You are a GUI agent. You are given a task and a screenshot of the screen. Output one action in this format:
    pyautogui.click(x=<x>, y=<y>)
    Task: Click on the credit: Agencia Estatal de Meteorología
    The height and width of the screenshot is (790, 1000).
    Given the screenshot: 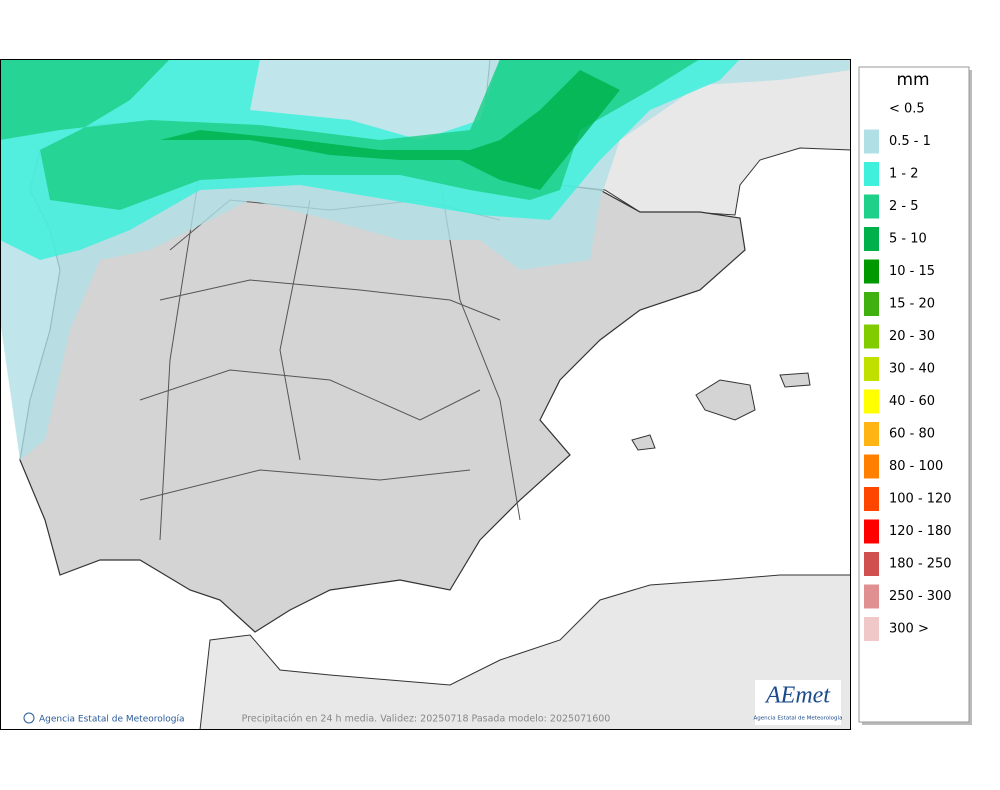 What is the action you would take?
    pyautogui.click(x=112, y=720)
    